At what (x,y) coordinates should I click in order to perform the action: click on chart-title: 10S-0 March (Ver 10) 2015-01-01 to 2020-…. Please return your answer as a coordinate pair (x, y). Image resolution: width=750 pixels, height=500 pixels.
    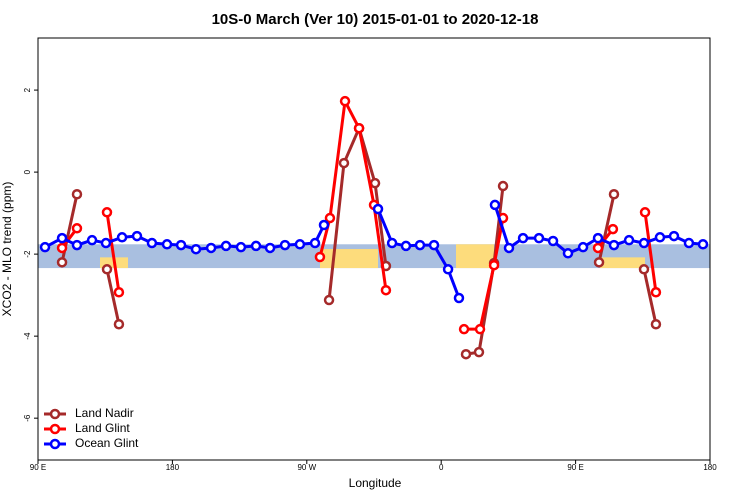
    Looking at the image, I should click on (375, 19).